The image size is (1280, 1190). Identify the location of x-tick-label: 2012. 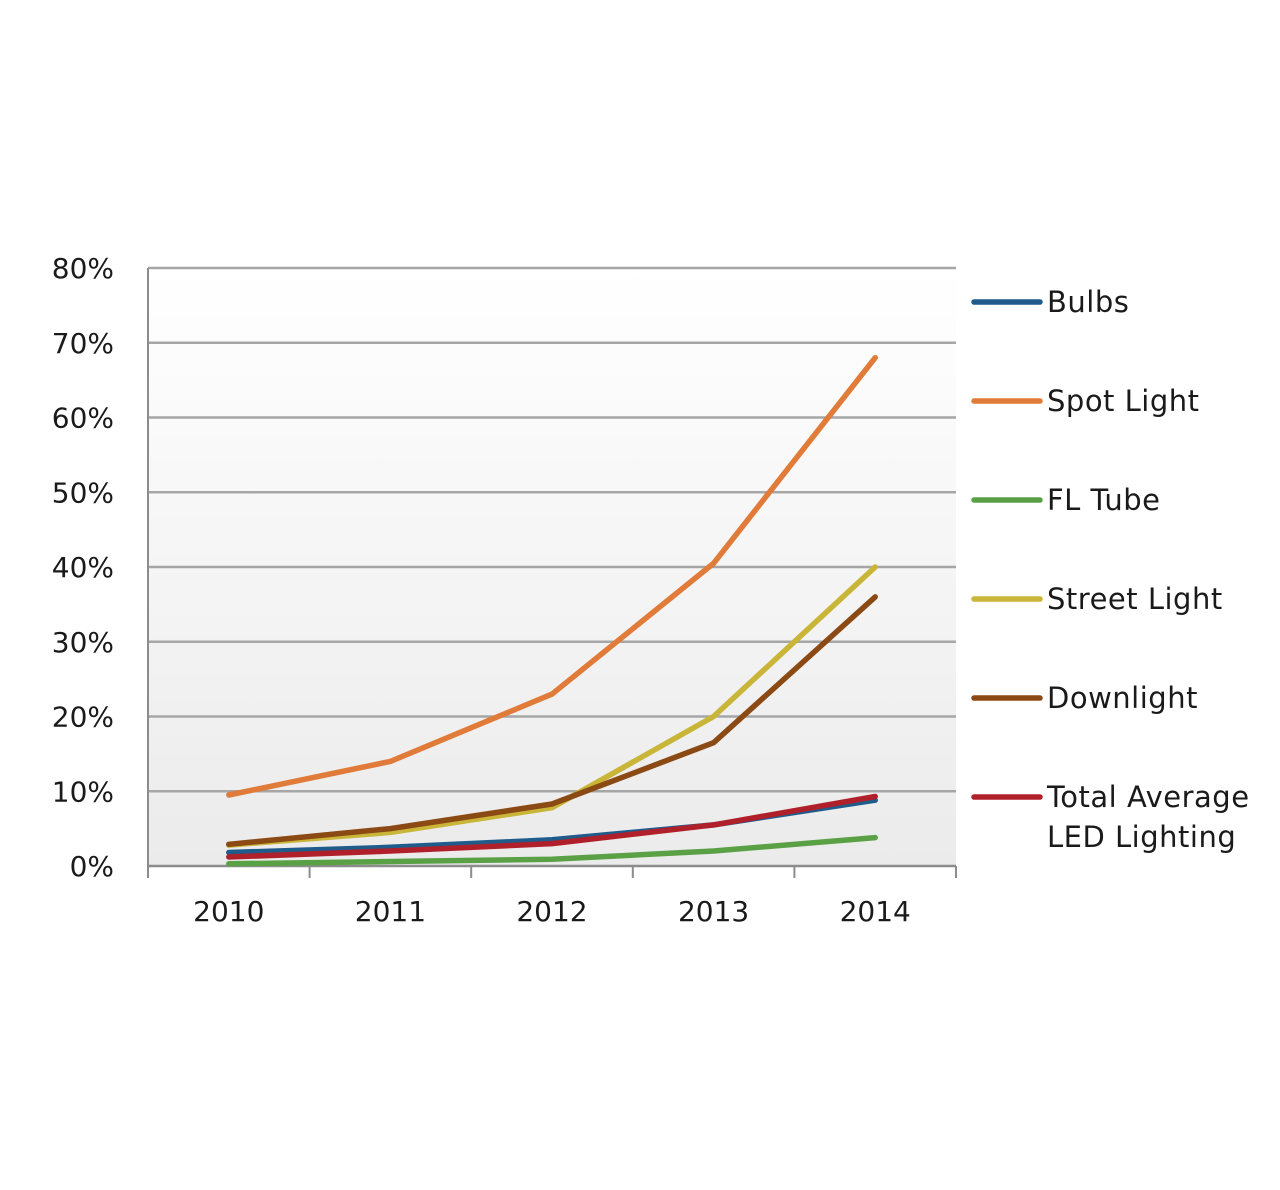
(551, 911).